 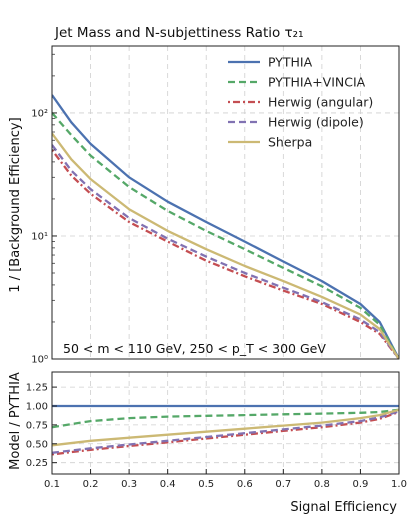 What do you see at coordinates (168, 484) in the screenshot?
I see `x-tick-label: 0.4` at bounding box center [168, 484].